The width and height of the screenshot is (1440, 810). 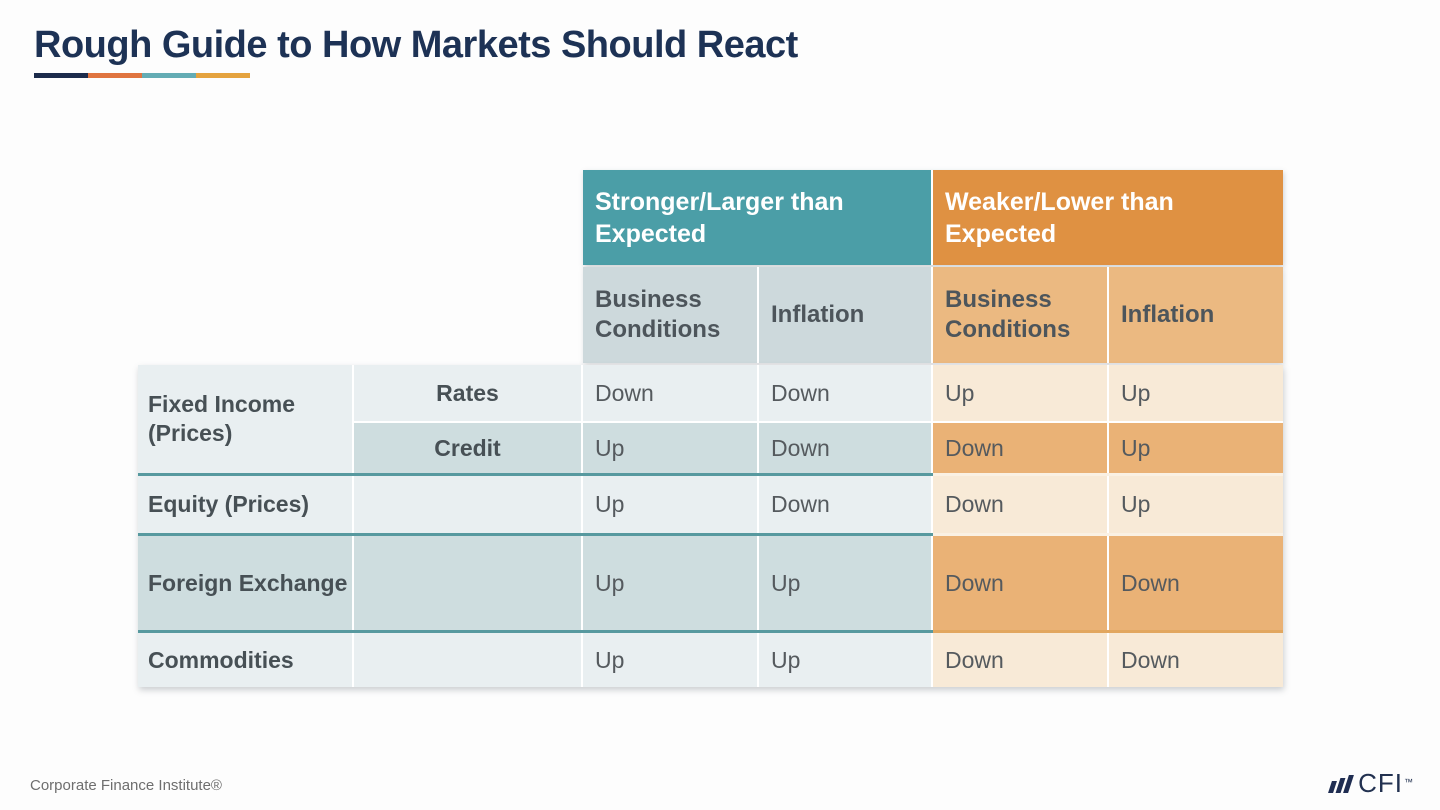 What do you see at coordinates (1020, 504) in the screenshot?
I see `cell-equity-weaker-business: Down` at bounding box center [1020, 504].